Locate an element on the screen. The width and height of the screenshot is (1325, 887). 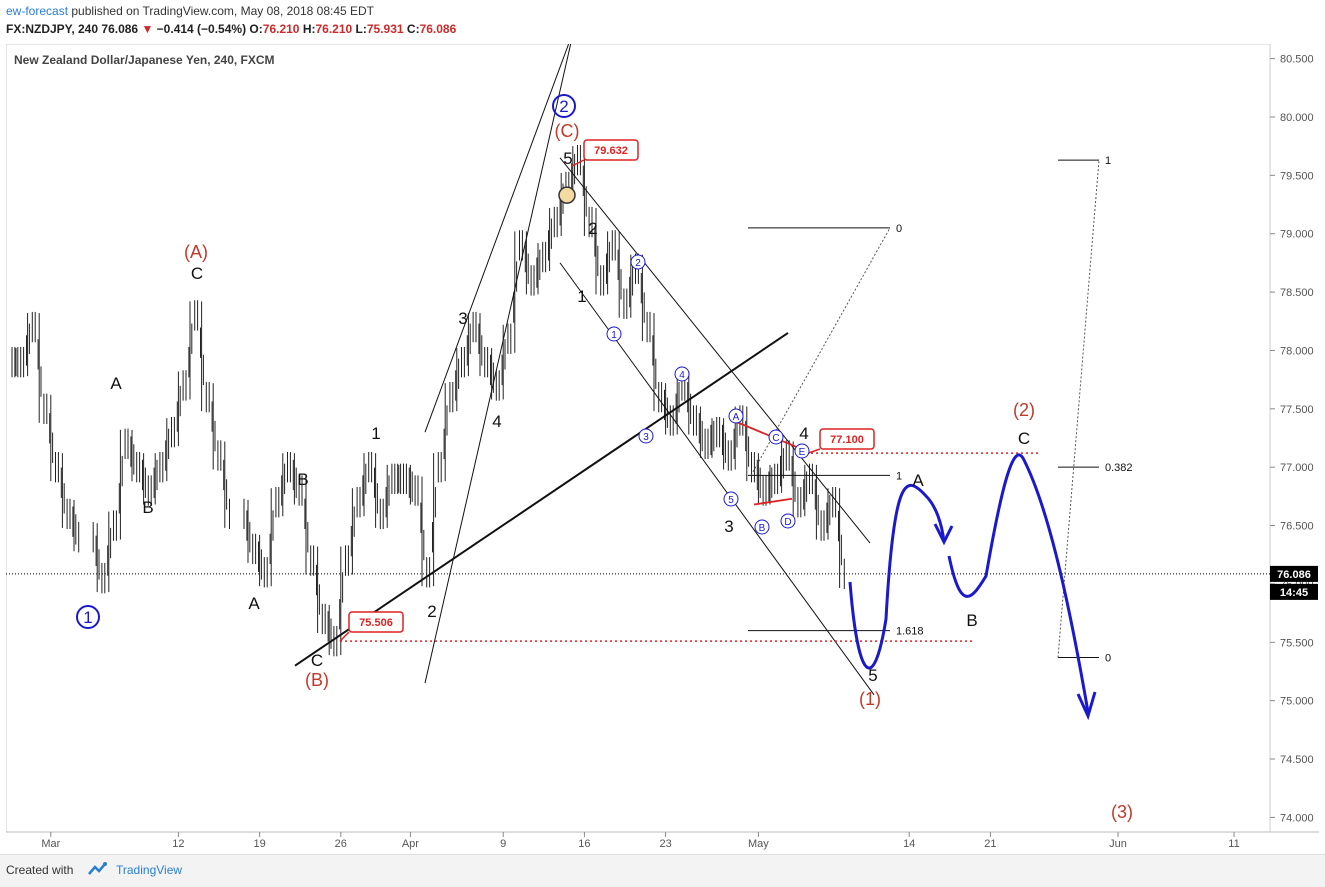
high-value: 76.210 is located at coordinates (334, 29).